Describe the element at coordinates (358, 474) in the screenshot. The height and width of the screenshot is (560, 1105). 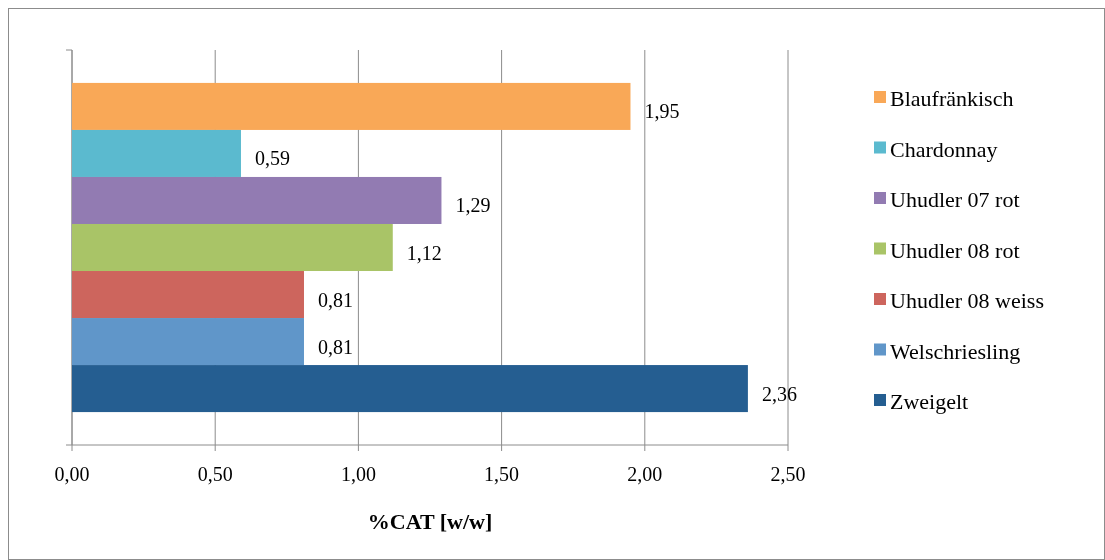
I see `x-tick-label: 1,00` at that location.